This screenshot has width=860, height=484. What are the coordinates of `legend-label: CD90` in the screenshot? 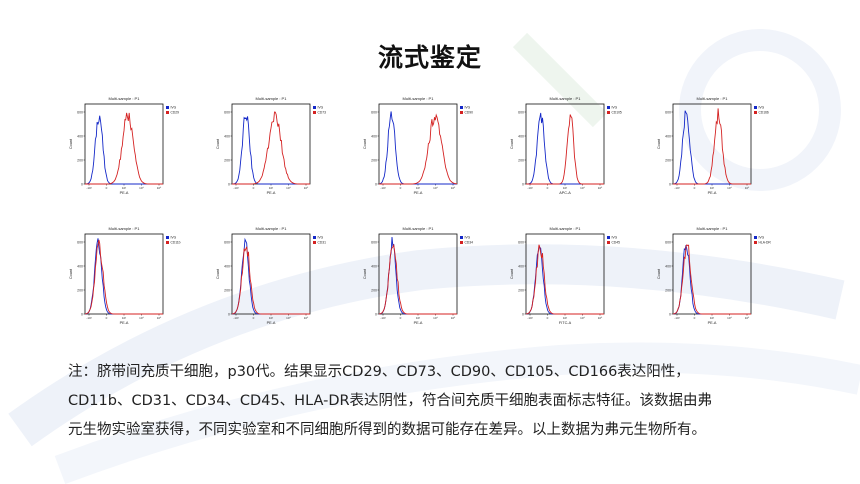 It's located at (469, 113).